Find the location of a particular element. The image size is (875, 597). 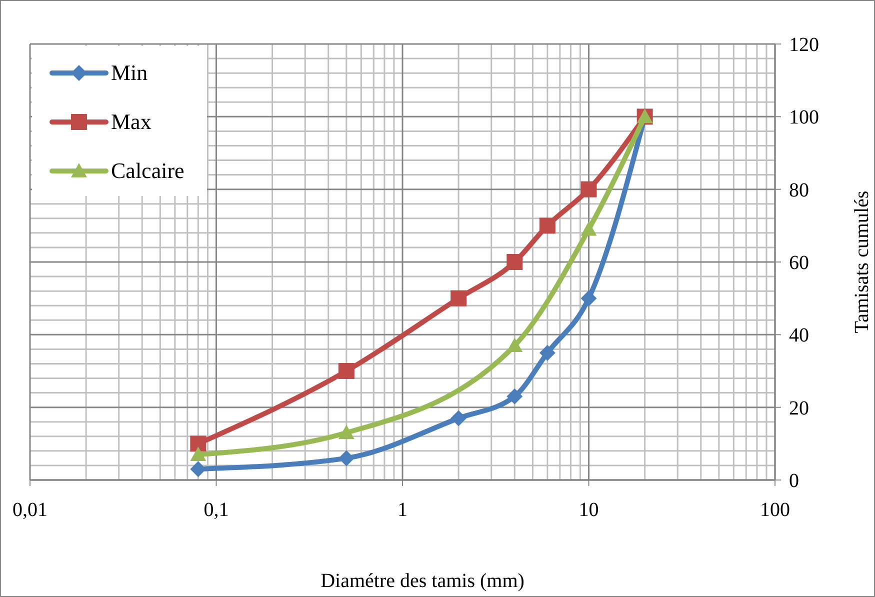

y-tick-label: 0 is located at coordinates (794, 481).